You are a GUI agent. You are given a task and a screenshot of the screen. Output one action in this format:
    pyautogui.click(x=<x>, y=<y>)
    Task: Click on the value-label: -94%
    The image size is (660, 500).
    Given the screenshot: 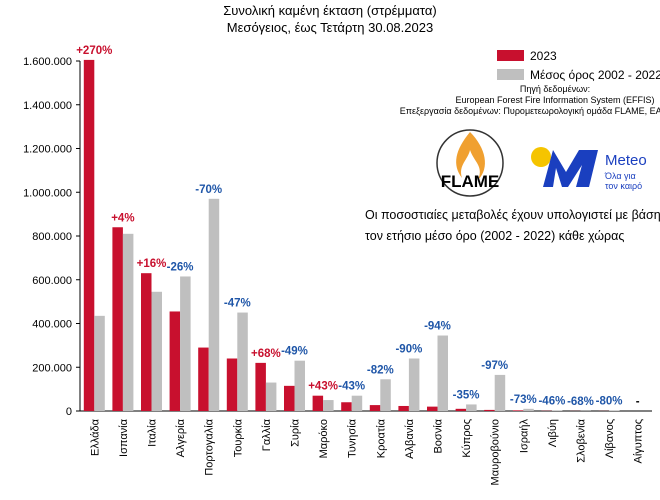 What is the action you would take?
    pyautogui.click(x=437, y=327)
    